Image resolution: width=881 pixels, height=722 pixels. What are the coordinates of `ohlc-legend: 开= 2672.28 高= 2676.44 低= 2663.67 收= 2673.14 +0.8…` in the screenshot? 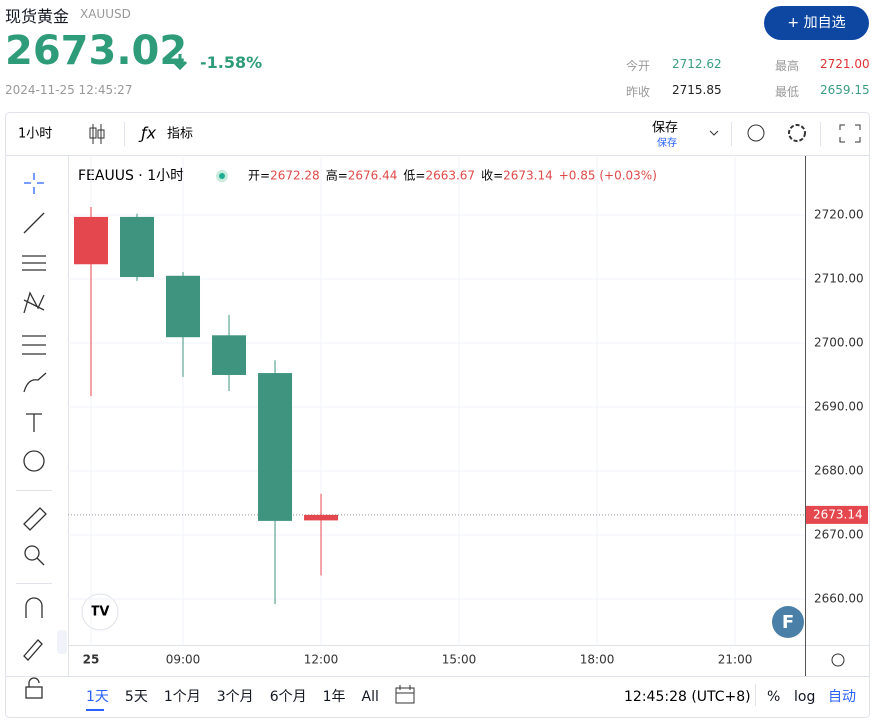 It's located at (452, 175).